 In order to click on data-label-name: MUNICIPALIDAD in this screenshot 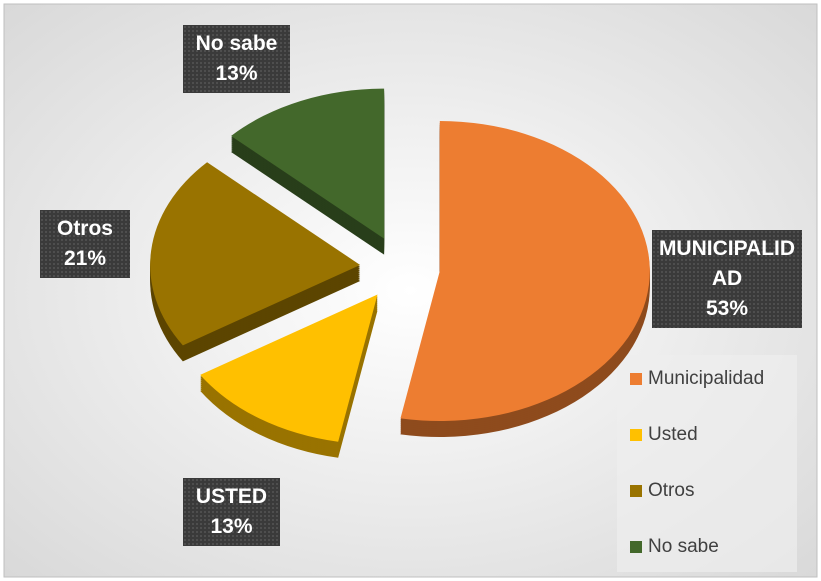, I will do `click(727, 263)`.